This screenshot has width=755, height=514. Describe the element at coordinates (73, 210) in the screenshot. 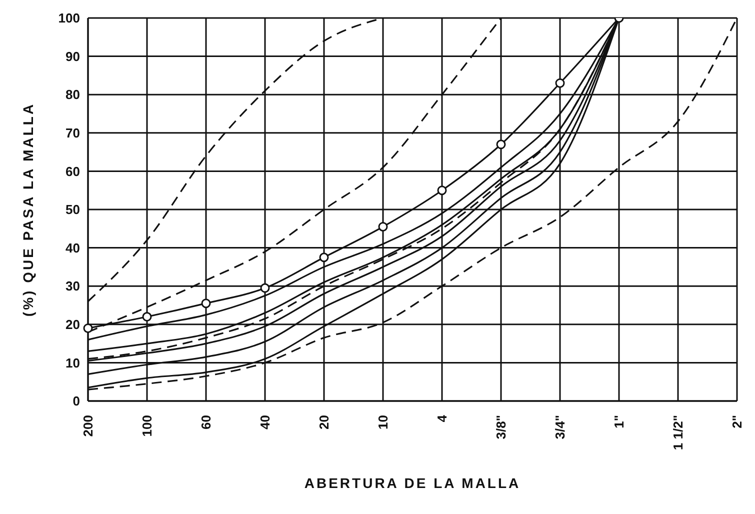

I see `y-tick-label: 50` at that location.